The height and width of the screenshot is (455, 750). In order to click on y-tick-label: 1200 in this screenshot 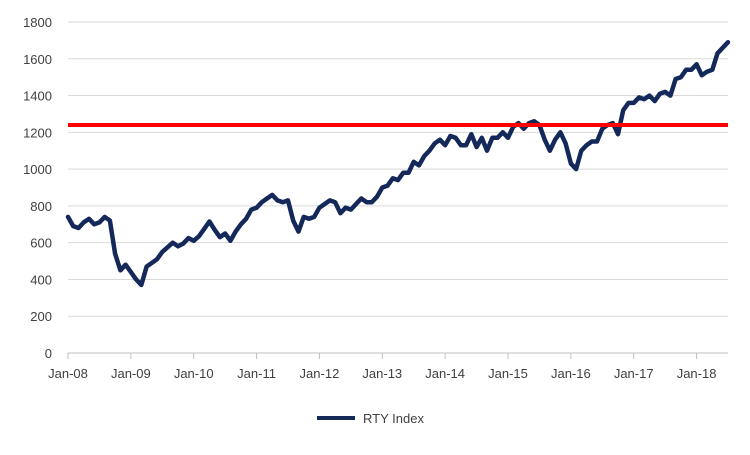, I will do `click(37, 132)`.